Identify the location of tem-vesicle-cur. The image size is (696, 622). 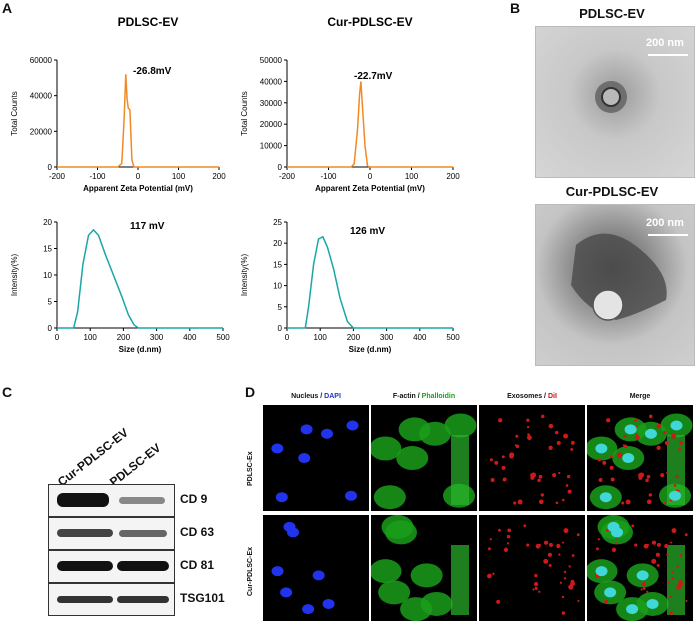
(629, 277).